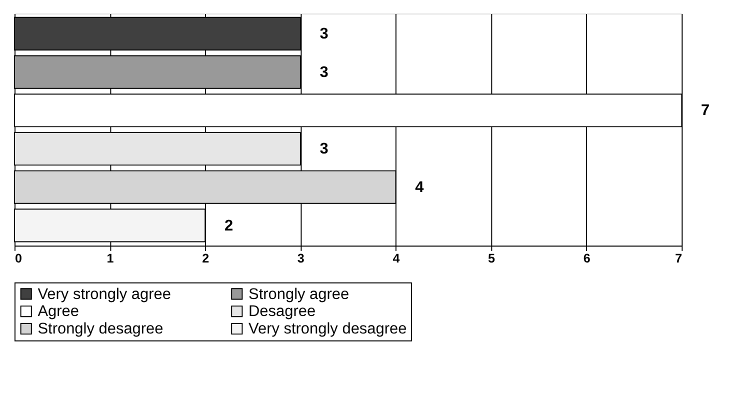 Image resolution: width=731 pixels, height=412 pixels. Describe the element at coordinates (18, 259) in the screenshot. I see `x-tick-label: 0` at that location.